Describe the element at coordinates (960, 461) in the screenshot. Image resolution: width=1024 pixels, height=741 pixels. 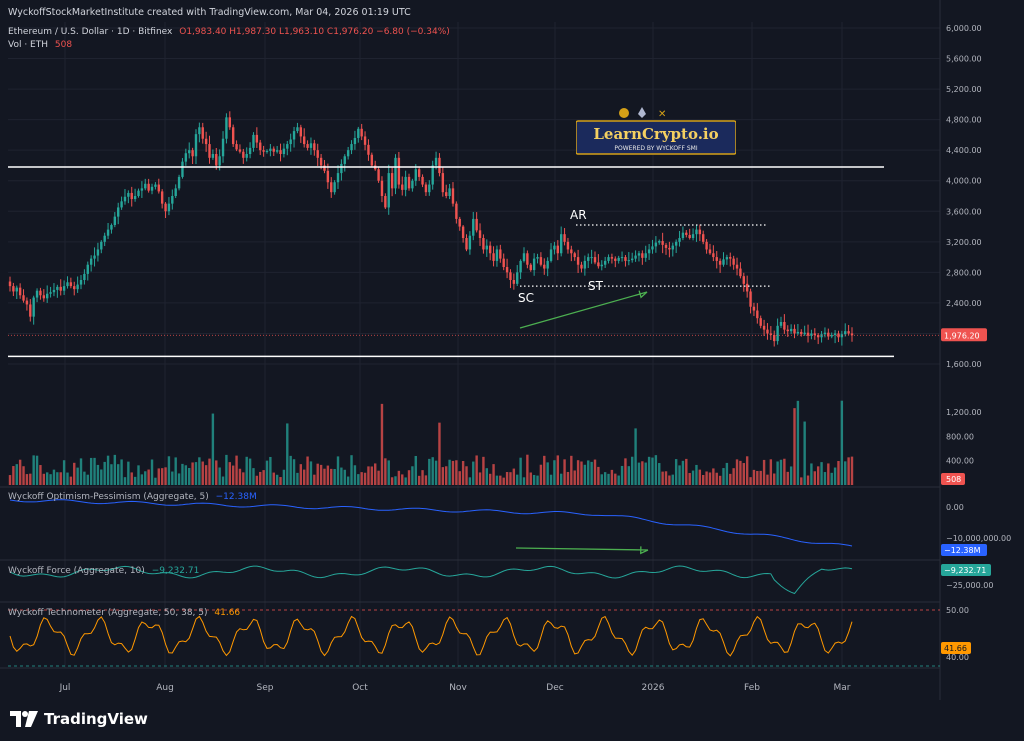
I see `volume-axis-label: 400.00` at that location.